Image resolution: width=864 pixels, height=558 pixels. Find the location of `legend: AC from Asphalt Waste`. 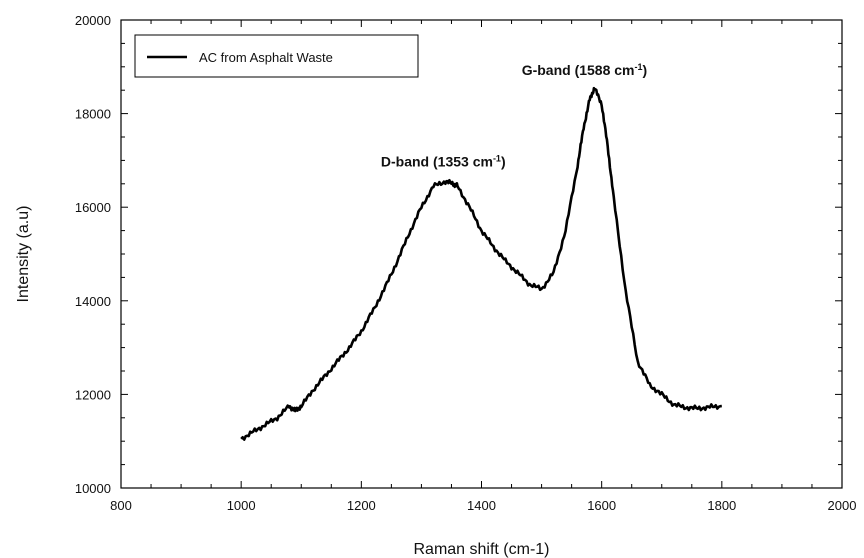

legend: AC from Asphalt Waste is located at coordinates (276, 56).